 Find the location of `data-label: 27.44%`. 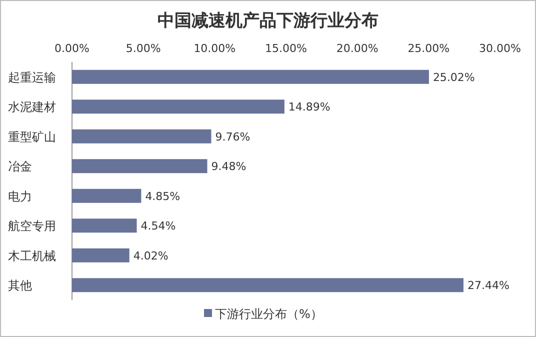

data-label: 27.44% is located at coordinates (488, 285).